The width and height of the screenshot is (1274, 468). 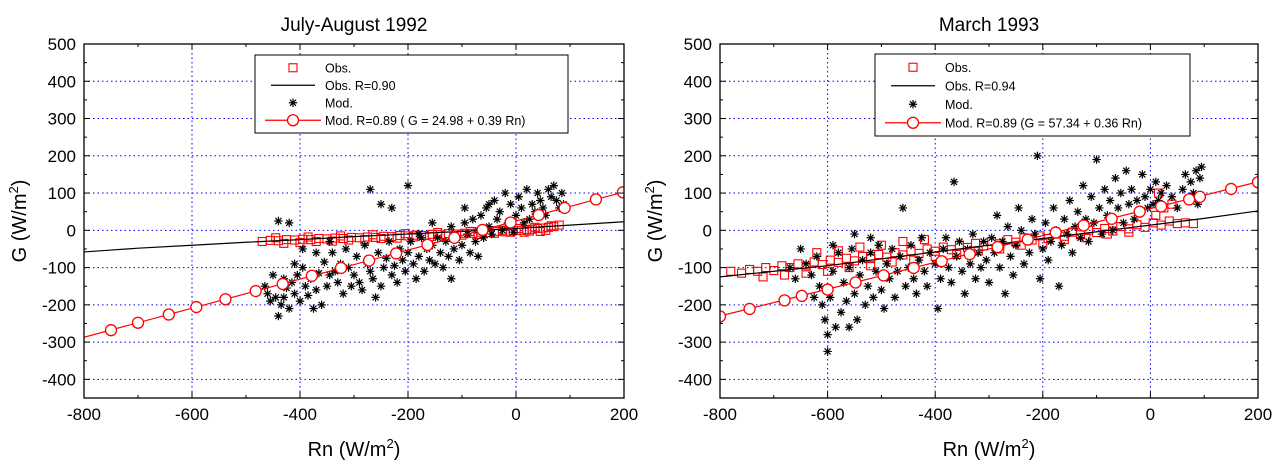 I want to click on chart-title: March 1993, so click(x=989, y=25).